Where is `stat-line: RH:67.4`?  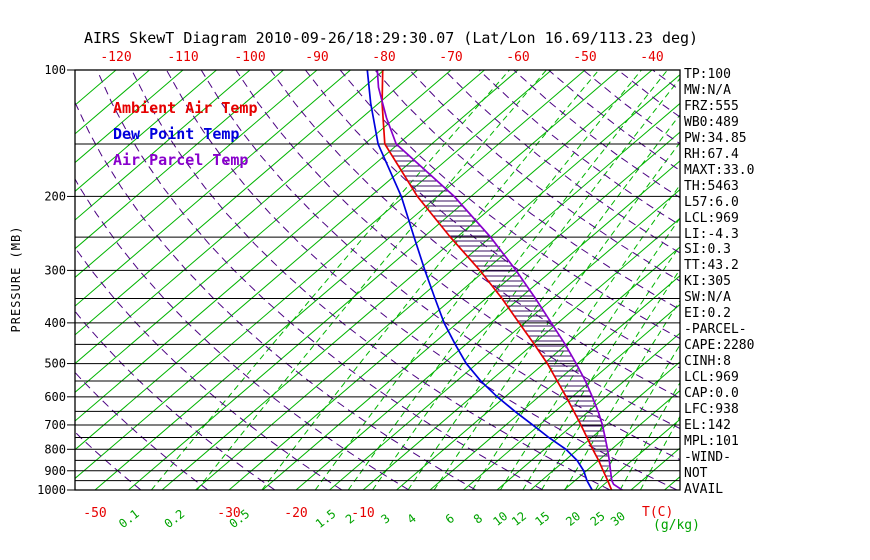
stat-line: RH:67.4 is located at coordinates (711, 154).